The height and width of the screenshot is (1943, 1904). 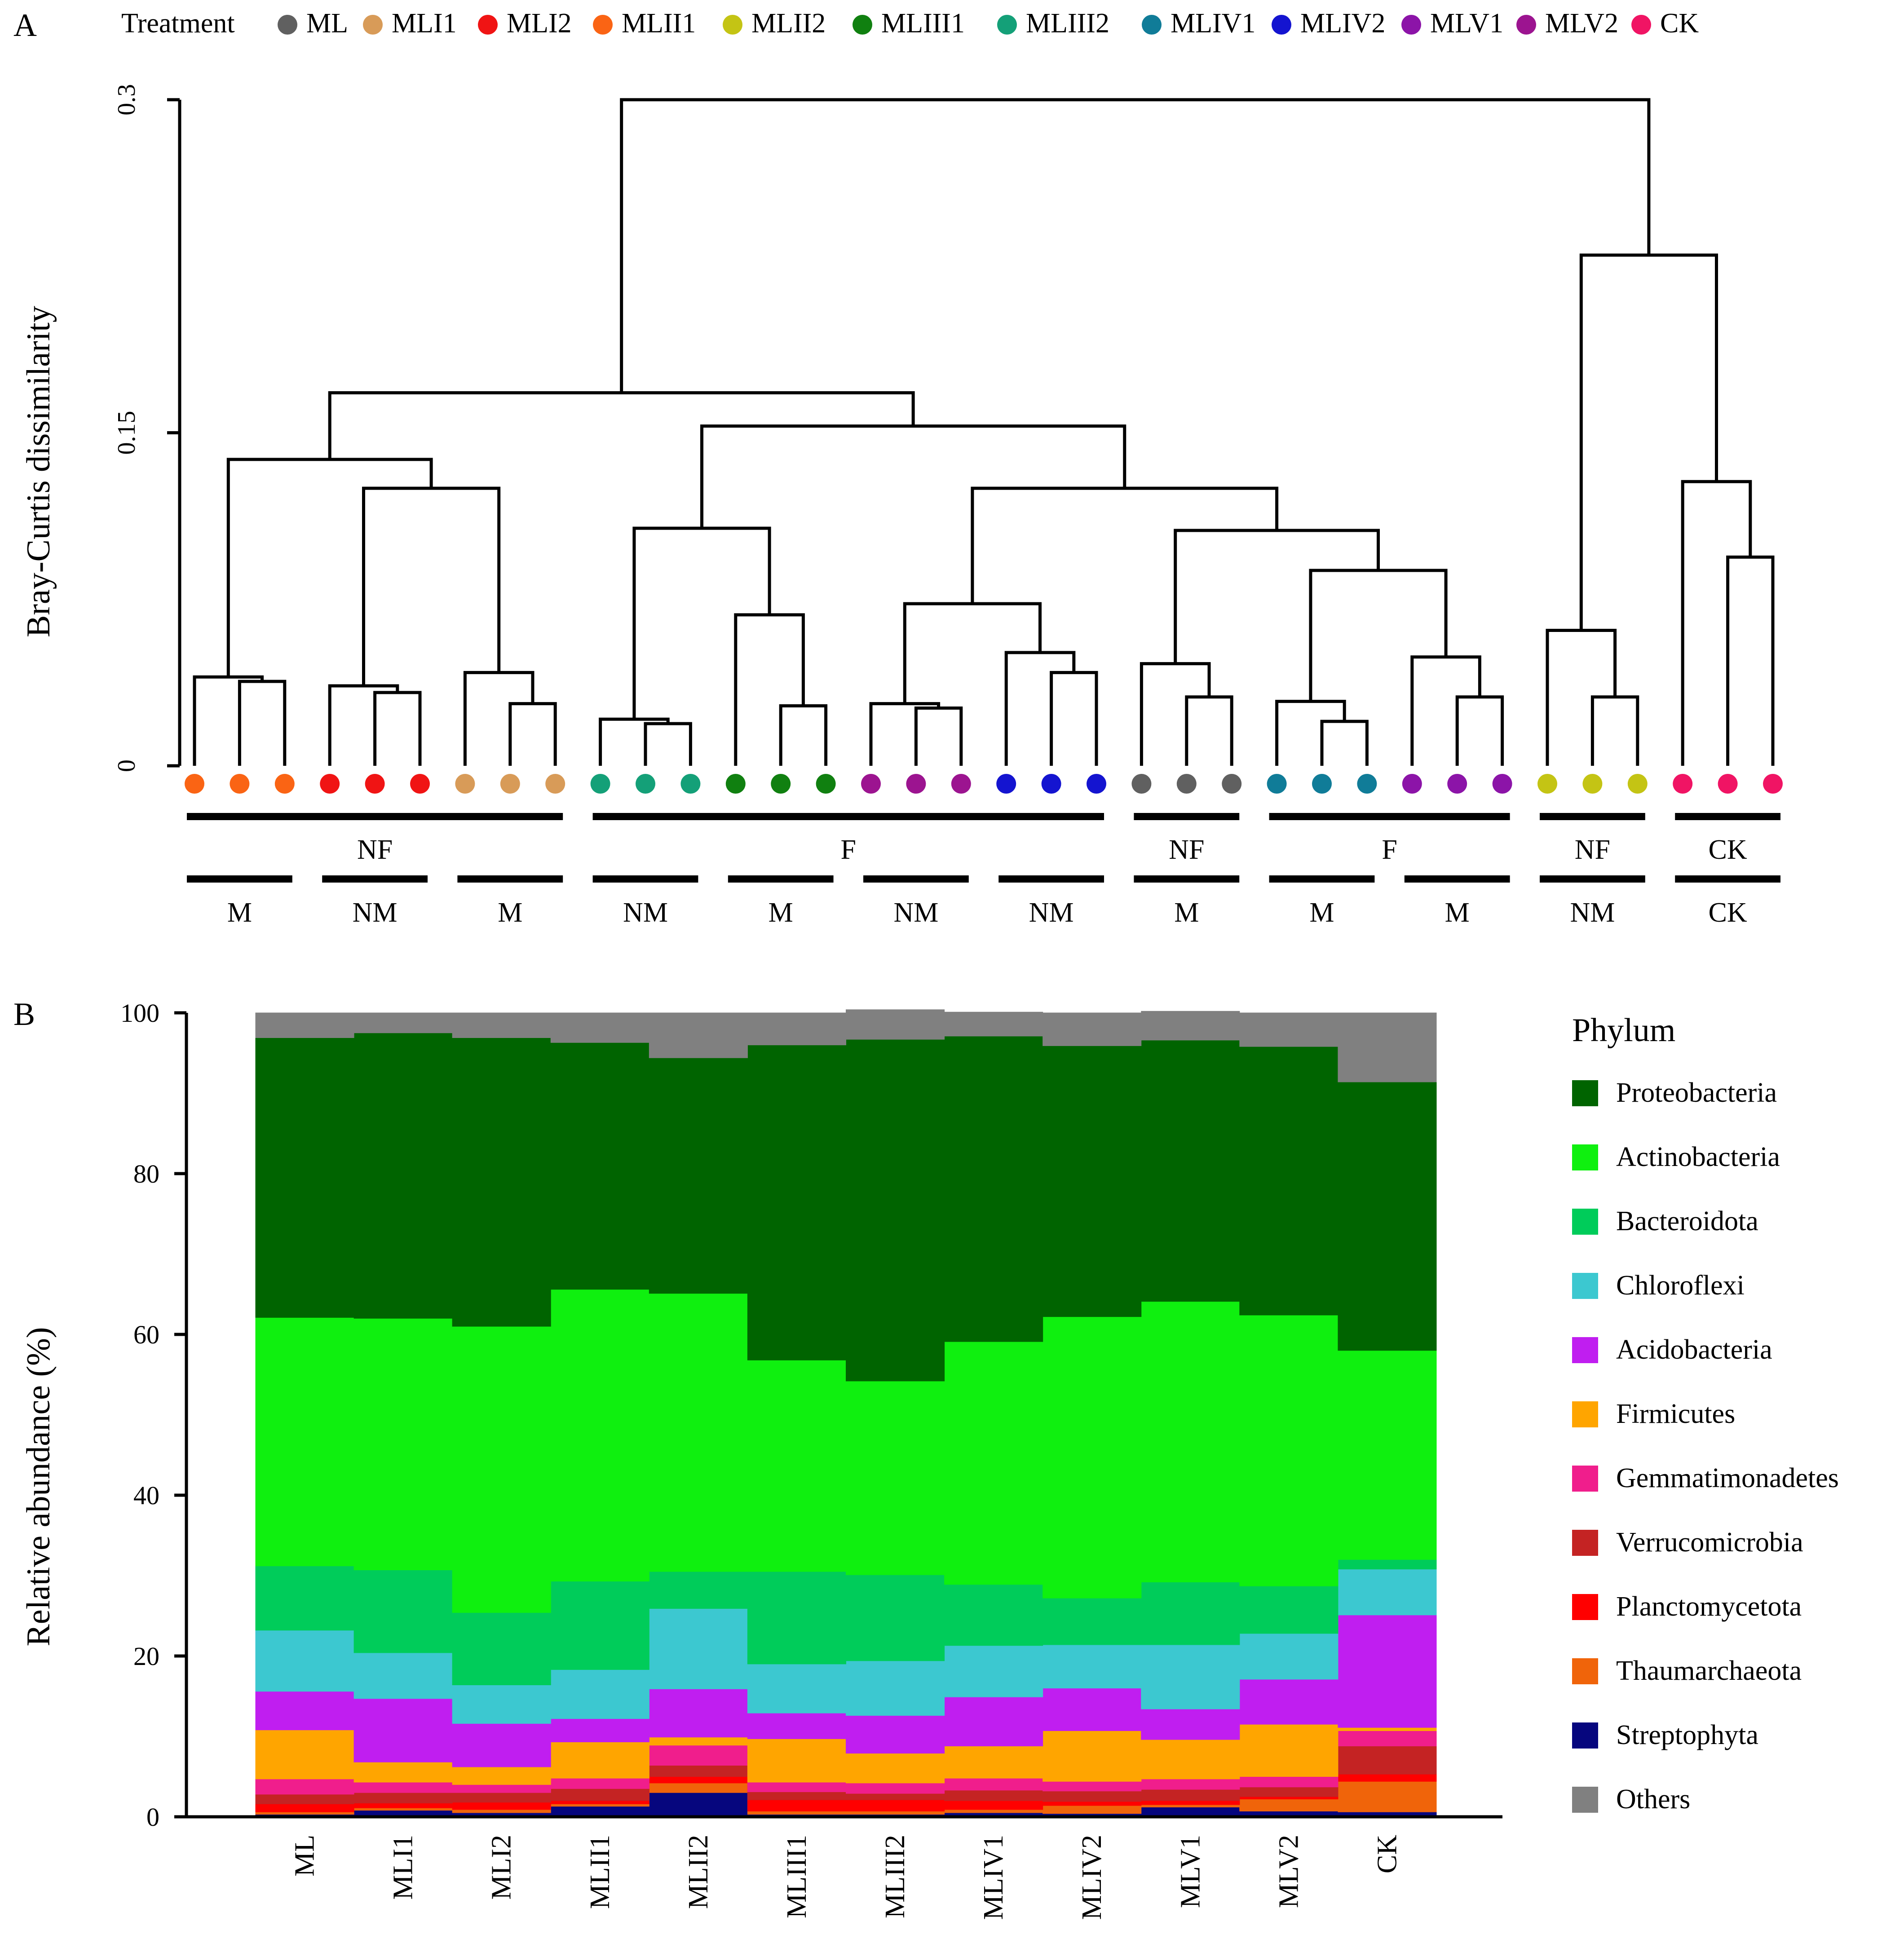 What do you see at coordinates (1709, 1671) in the screenshot?
I see `phylum-legend-label: Thaumarchaeota` at bounding box center [1709, 1671].